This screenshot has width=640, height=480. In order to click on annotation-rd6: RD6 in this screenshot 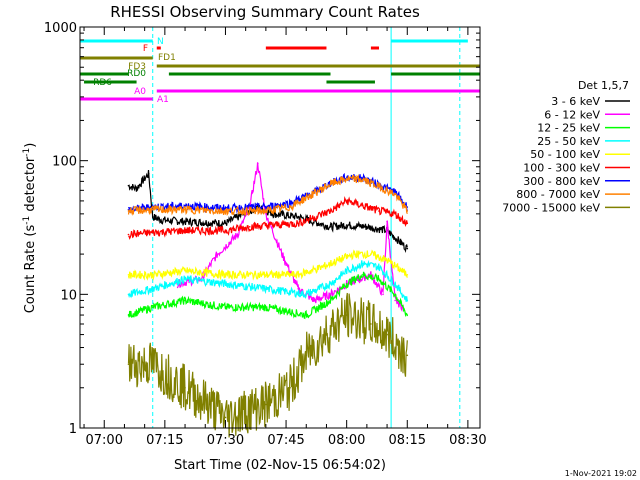, I will do `click(229, 83)`.